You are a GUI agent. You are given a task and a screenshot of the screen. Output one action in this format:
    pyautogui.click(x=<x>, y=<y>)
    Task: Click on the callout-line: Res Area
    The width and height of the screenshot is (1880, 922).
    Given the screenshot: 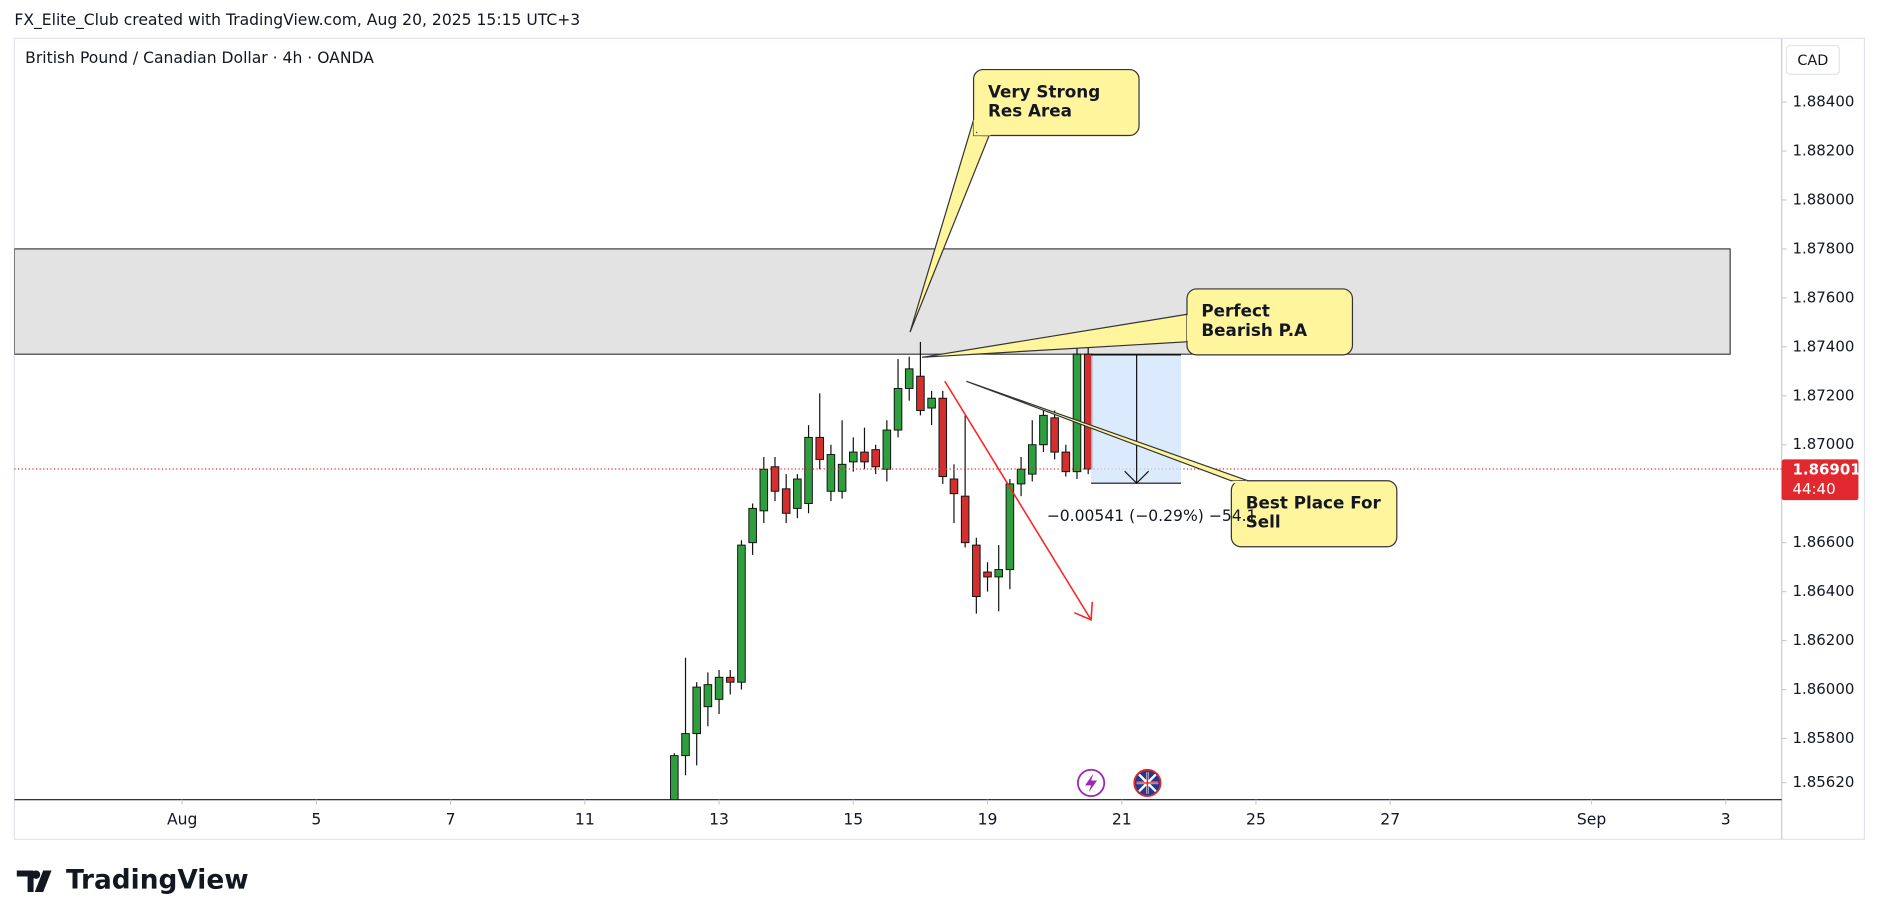 What is the action you would take?
    pyautogui.click(x=1030, y=111)
    